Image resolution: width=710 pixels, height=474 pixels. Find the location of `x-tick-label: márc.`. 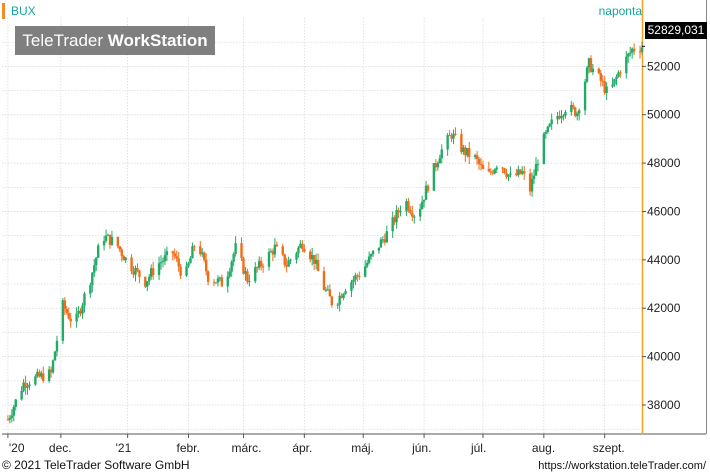

x-tick-label: márc. is located at coordinates (246, 448).